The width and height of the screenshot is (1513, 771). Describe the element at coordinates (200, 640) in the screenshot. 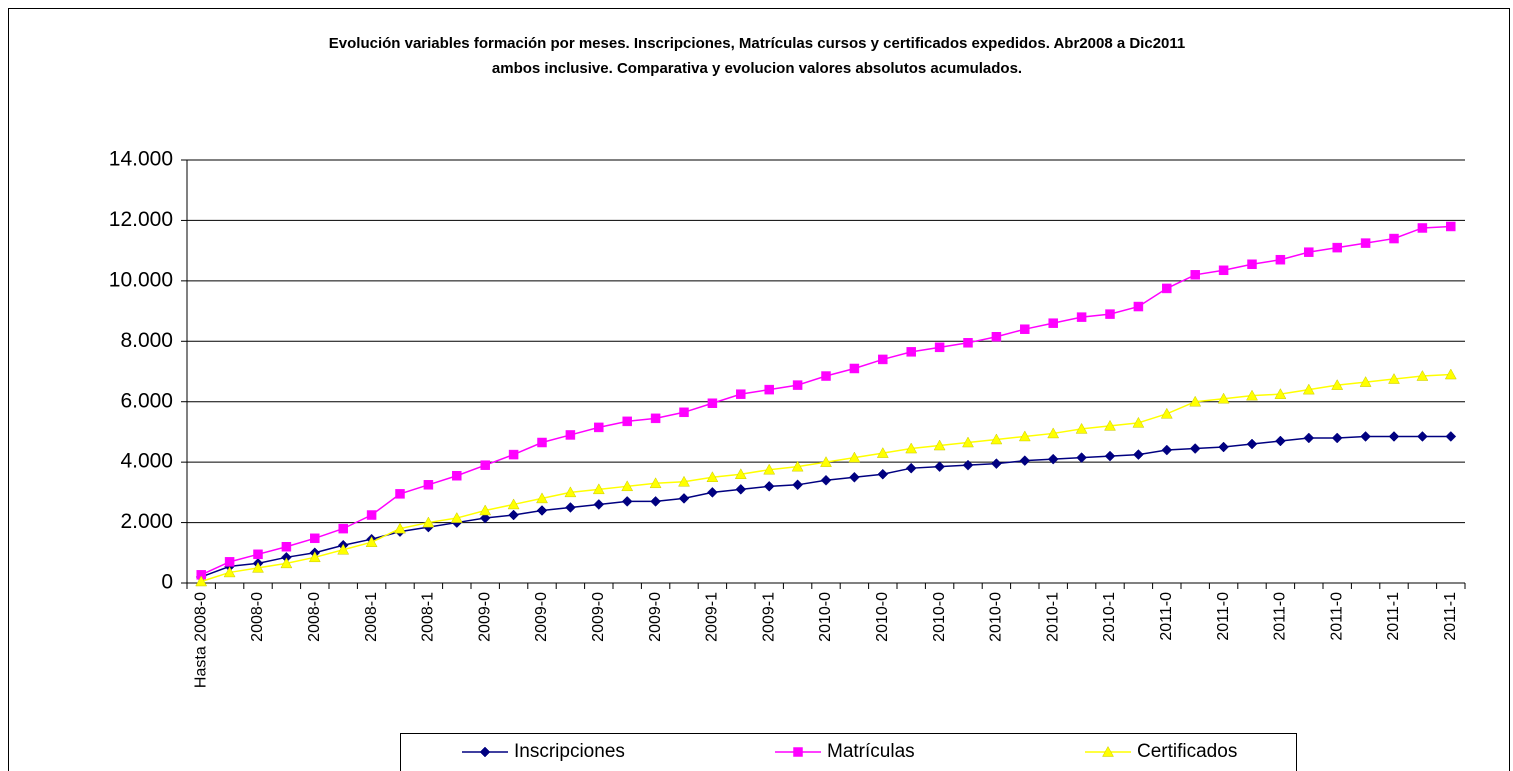

I see `x-tick-label: Hasta 2008-0` at that location.